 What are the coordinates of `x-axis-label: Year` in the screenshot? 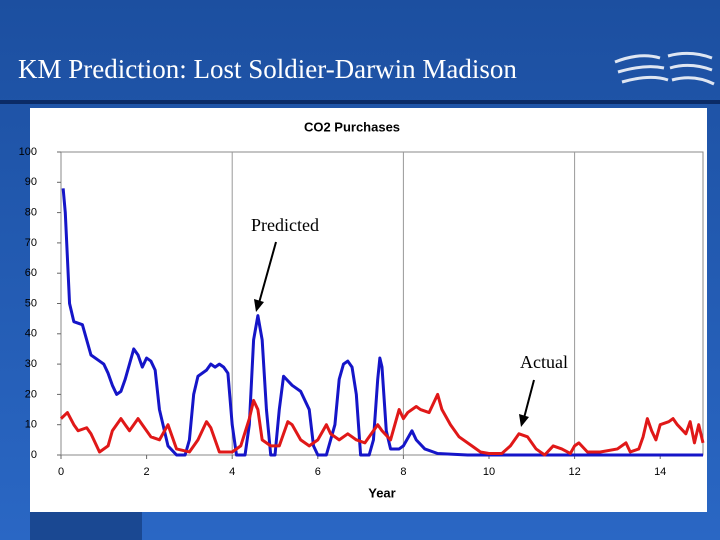 It's located at (381, 492).